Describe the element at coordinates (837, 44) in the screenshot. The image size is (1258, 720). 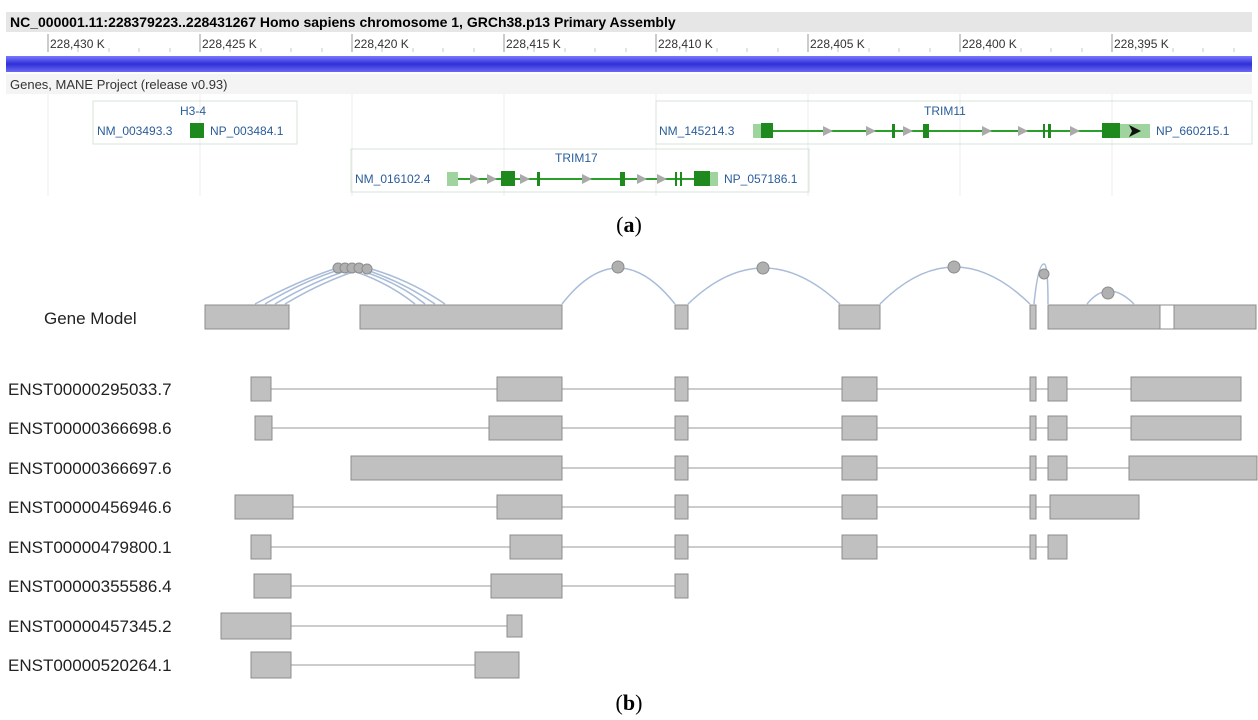
I see `tick-label: 228,405 K` at that location.